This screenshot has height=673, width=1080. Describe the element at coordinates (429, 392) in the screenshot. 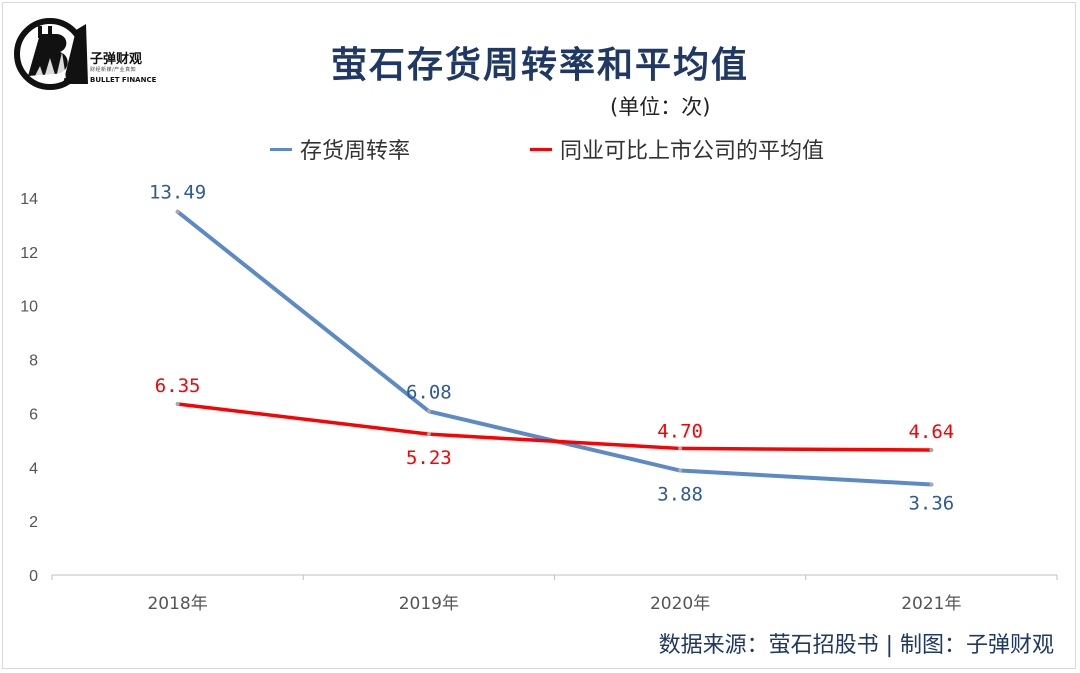

I see `inventory-turnover-data-label: 6.08` at that location.